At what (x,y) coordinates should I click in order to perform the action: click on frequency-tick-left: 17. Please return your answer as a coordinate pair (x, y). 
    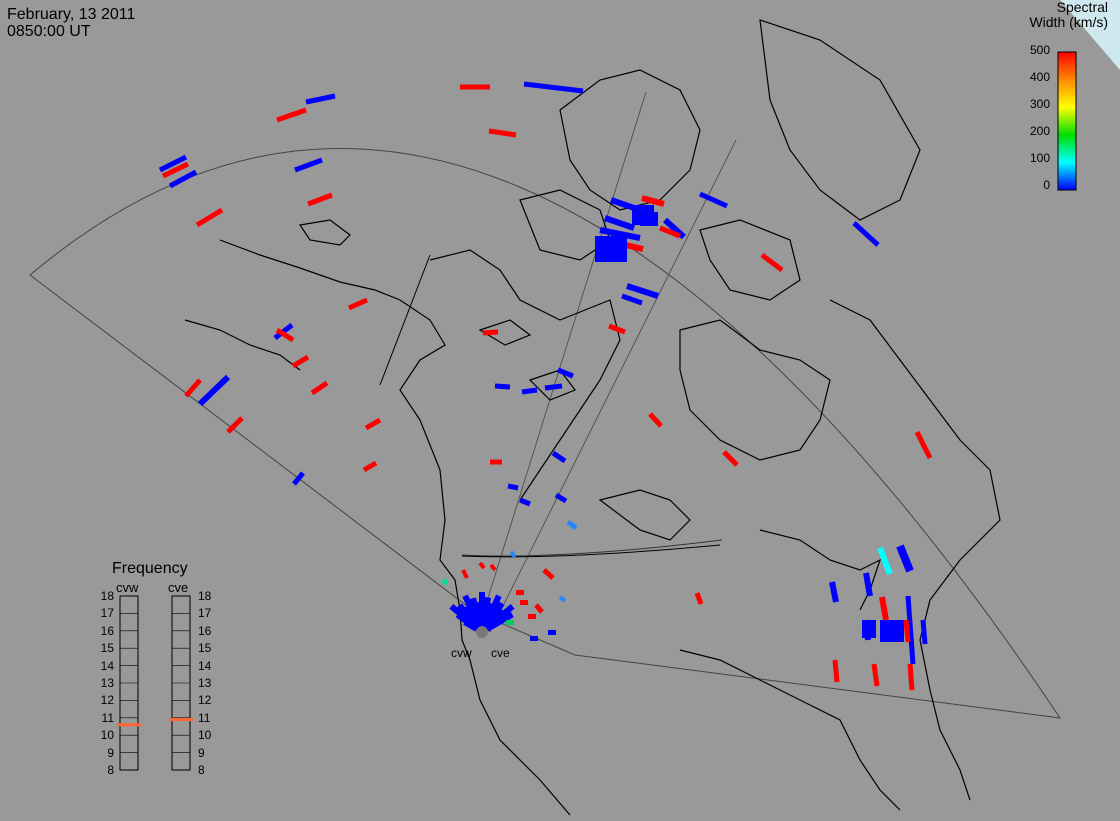
    Looking at the image, I should click on (107, 613).